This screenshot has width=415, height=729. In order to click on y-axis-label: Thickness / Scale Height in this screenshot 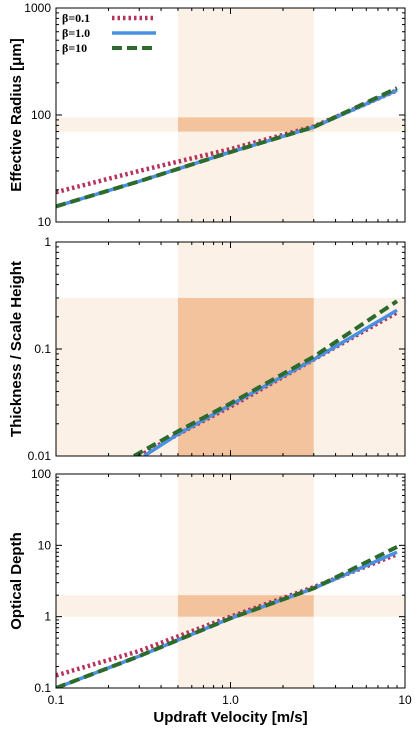, I will do `click(16, 349)`.